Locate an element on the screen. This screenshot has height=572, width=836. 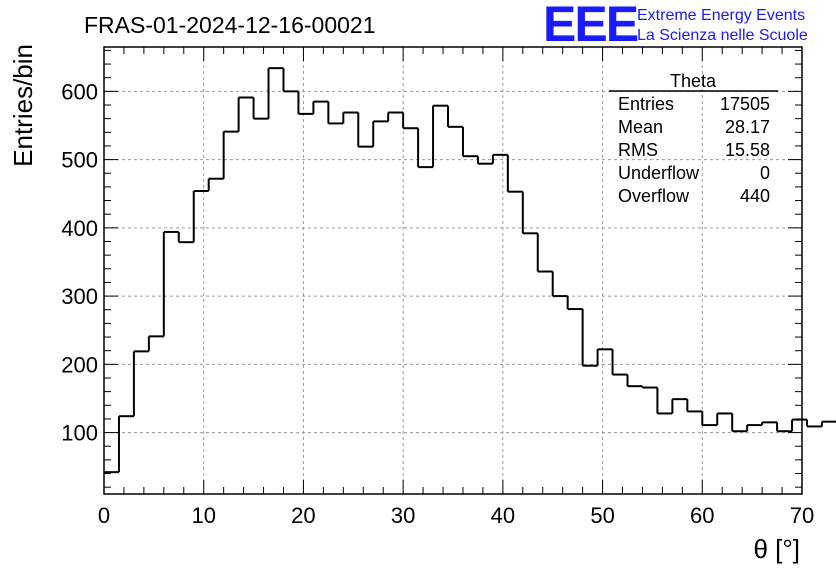
stats-value: 440 is located at coordinates (755, 196).